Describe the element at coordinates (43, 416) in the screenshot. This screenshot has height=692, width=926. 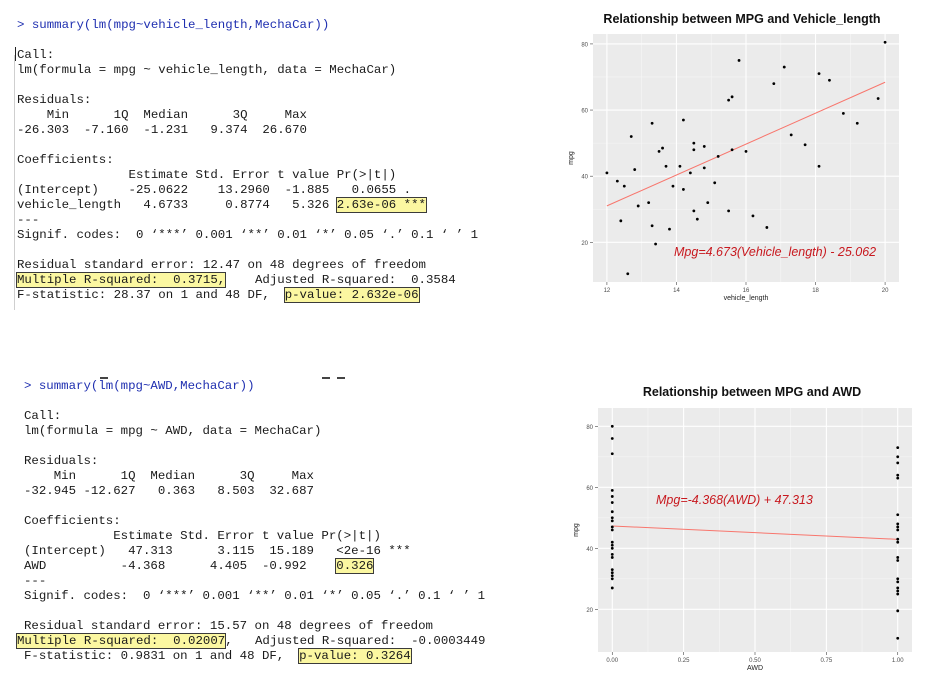
I see `console-line: Call:` at that location.